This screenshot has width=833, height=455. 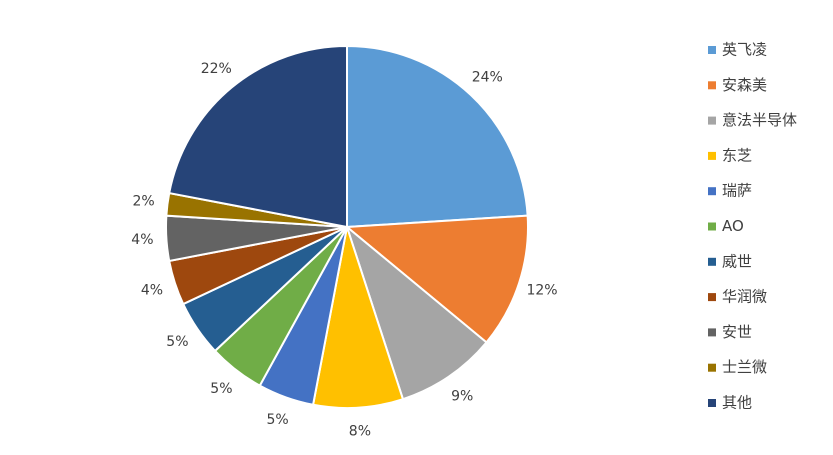 I want to click on legend-label: 英飞凌, so click(x=744, y=50).